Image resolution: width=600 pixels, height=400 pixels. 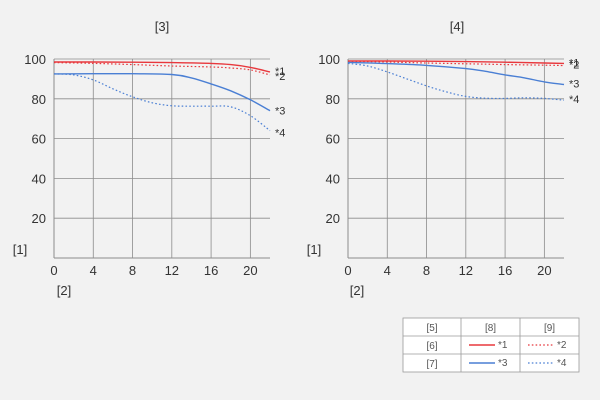 What do you see at coordinates (431, 346) in the screenshot?
I see `legend-row-label: [6]` at bounding box center [431, 346].